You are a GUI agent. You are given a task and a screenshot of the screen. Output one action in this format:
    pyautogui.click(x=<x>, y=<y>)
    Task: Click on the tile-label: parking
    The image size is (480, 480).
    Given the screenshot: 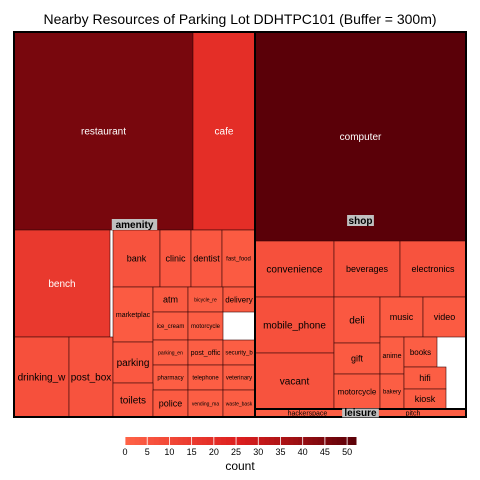 What is the action you would take?
    pyautogui.click(x=133, y=363)
    